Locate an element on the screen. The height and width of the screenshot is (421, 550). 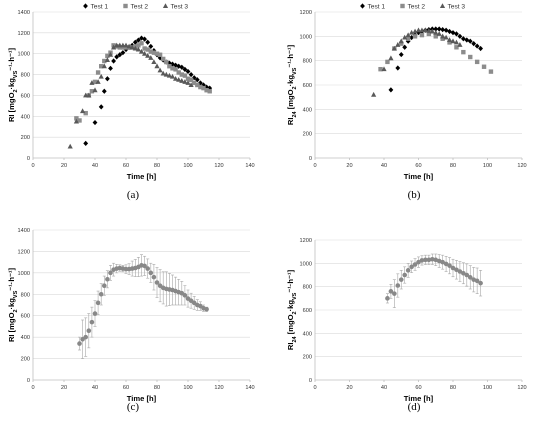
panel-caption: (b) is located at coordinates (414, 195).